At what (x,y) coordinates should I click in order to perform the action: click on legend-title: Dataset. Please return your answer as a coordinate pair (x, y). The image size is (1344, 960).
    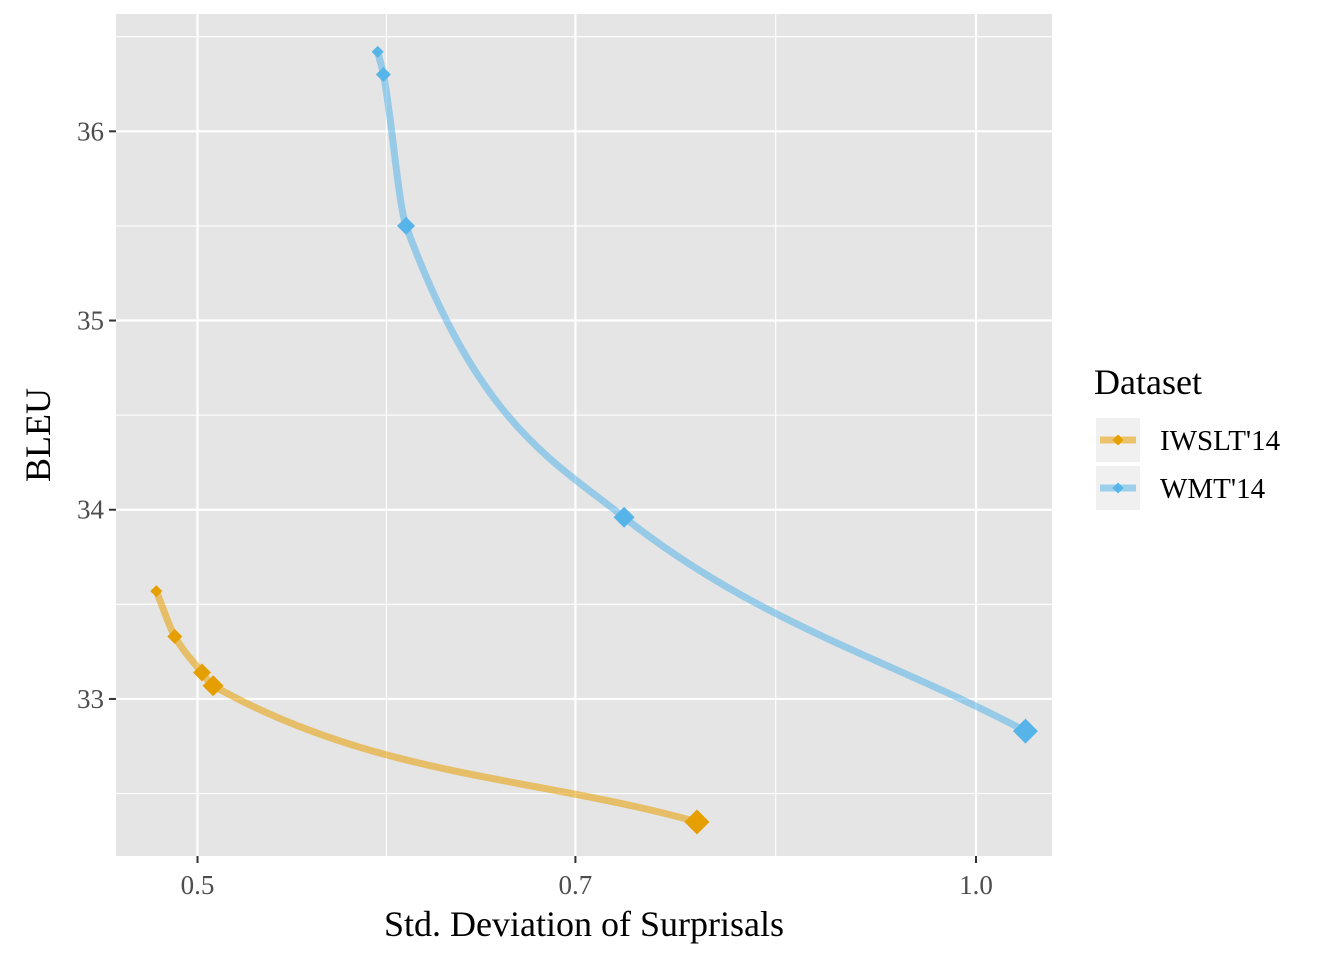
    Looking at the image, I should click on (1148, 382).